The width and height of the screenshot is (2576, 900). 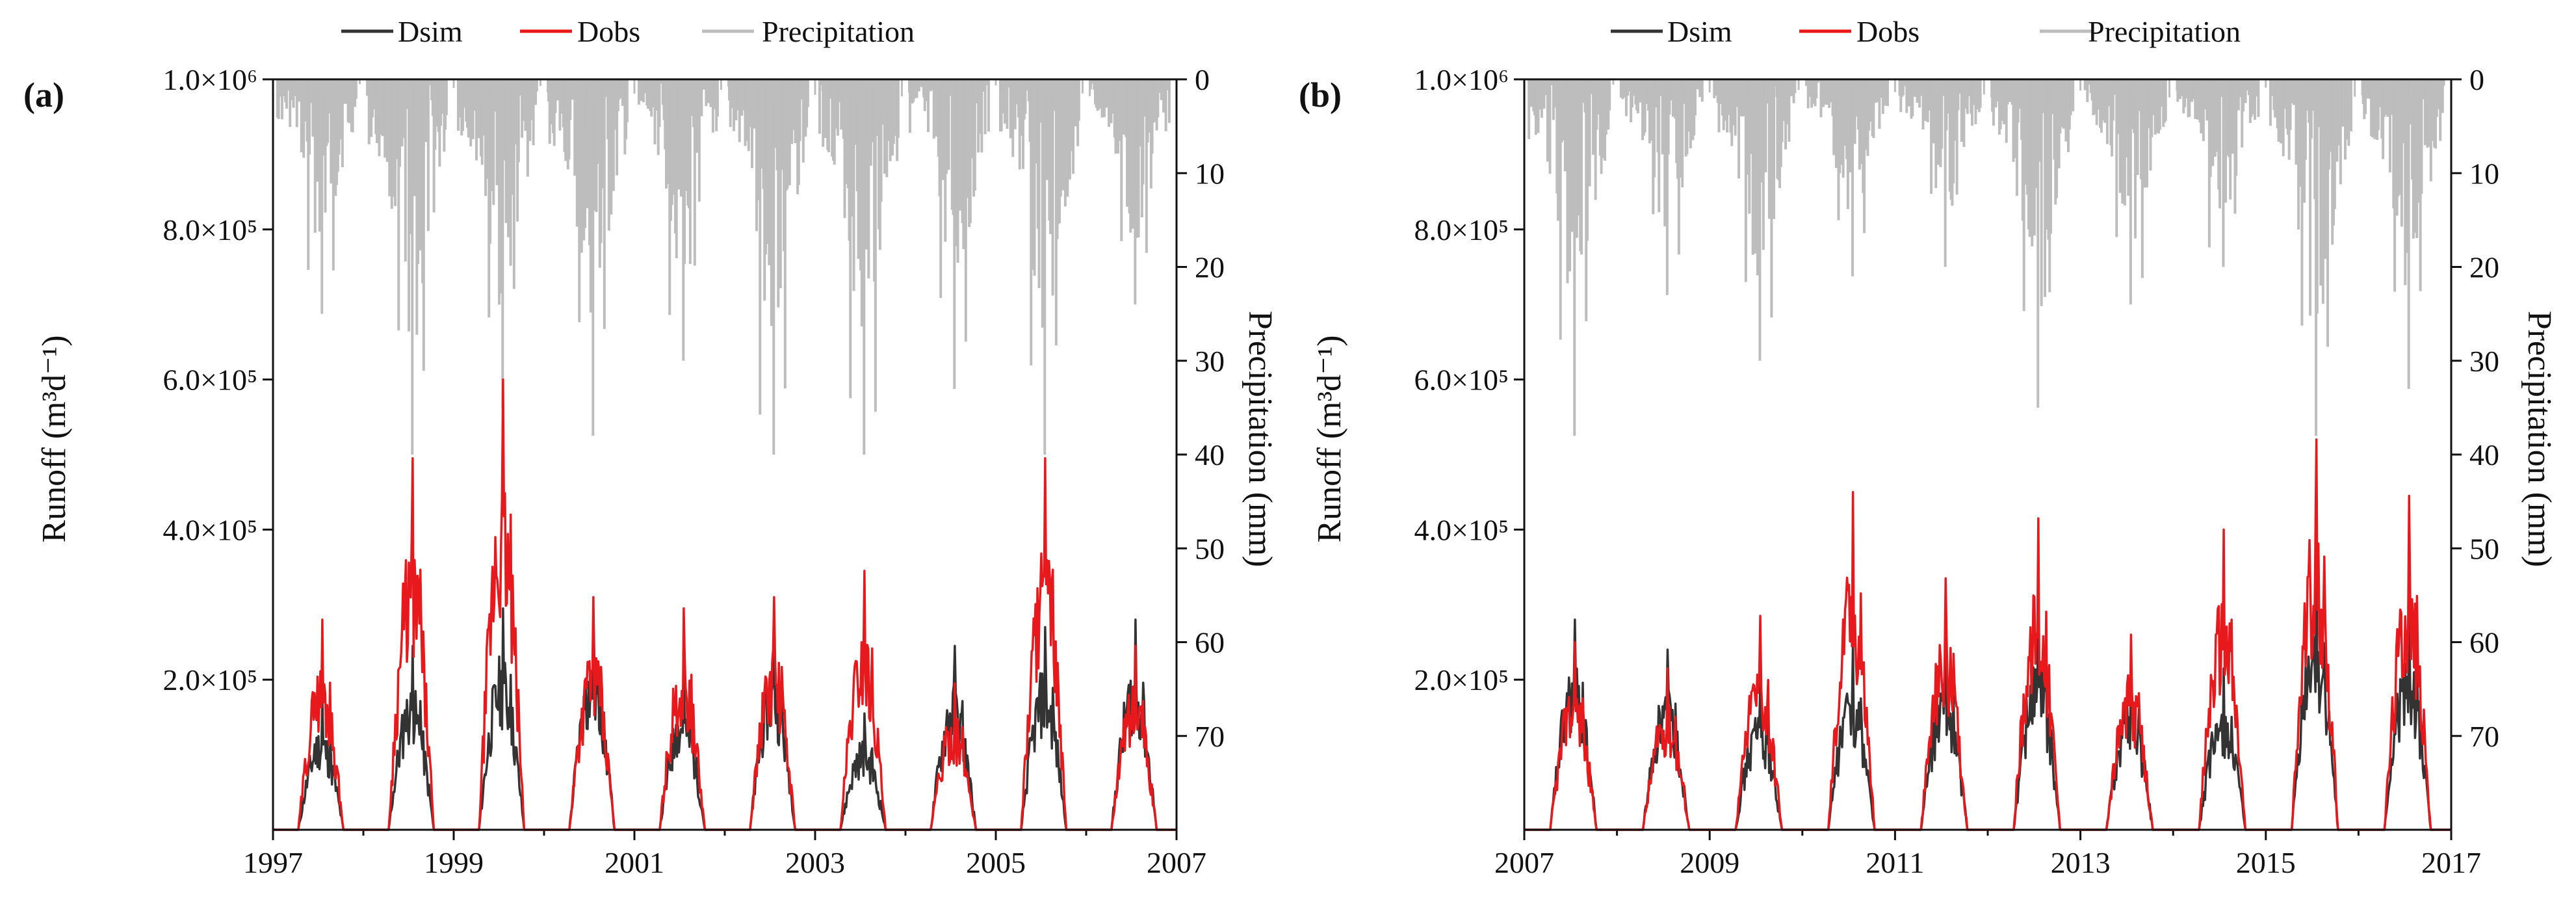 What do you see at coordinates (273, 862) in the screenshot?
I see `x-tick-label: 1997` at bounding box center [273, 862].